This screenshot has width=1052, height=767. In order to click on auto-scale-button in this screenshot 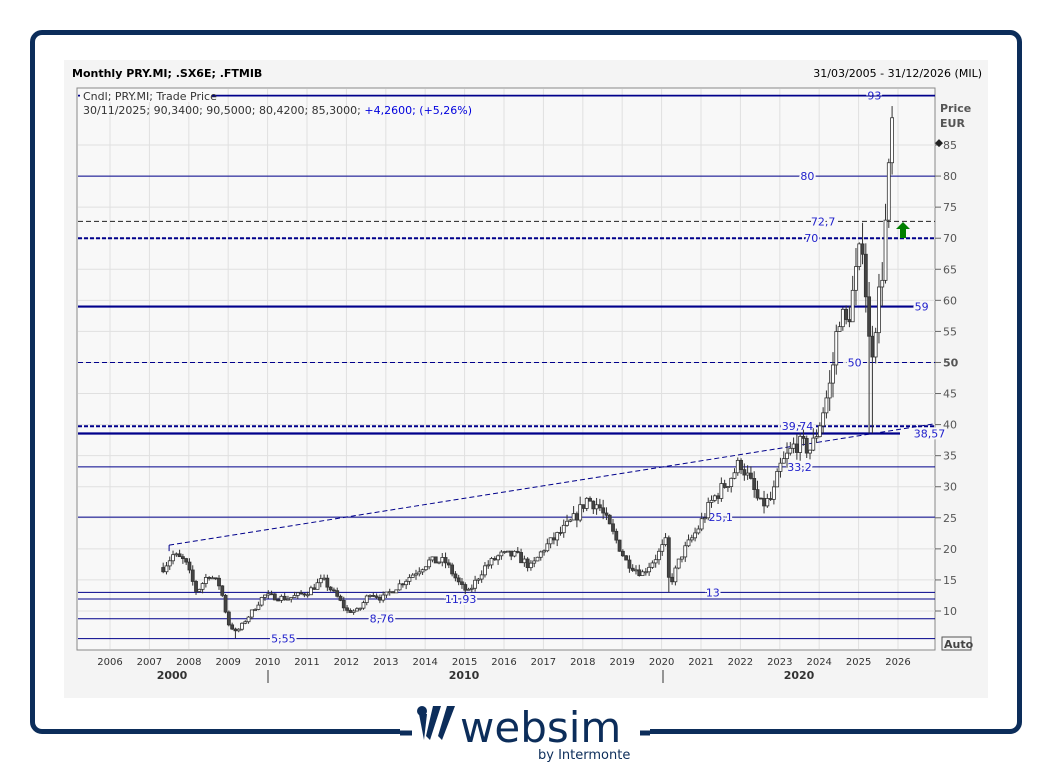, I will do `click(956, 643)`.